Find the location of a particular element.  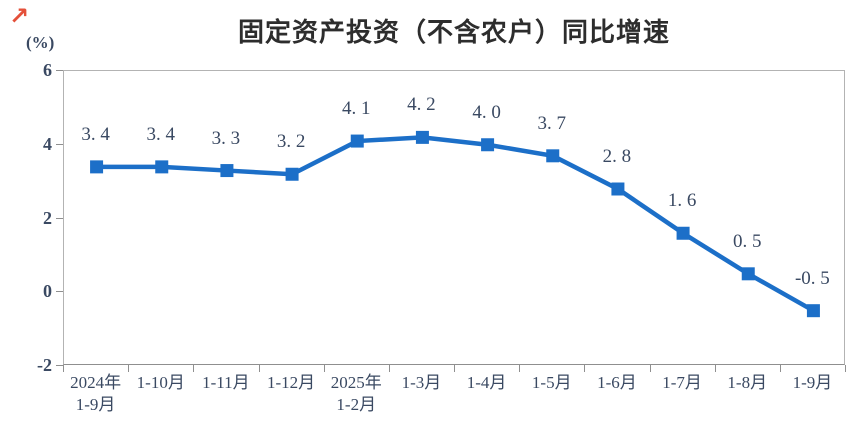

point-value-label: 3. 7 is located at coordinates (552, 123).